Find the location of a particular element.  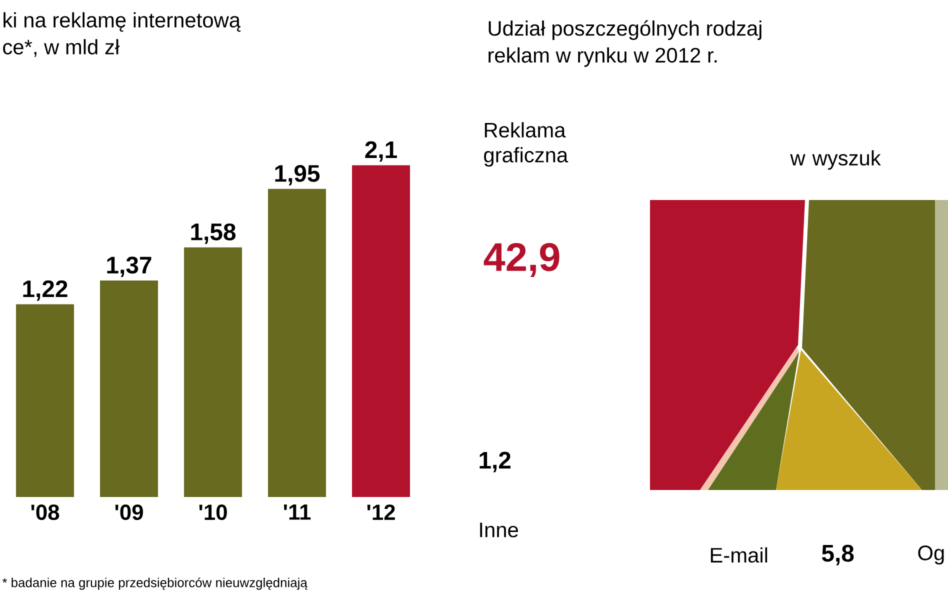

chart-title: ki na reklamę internetową is located at coordinates (122, 22).